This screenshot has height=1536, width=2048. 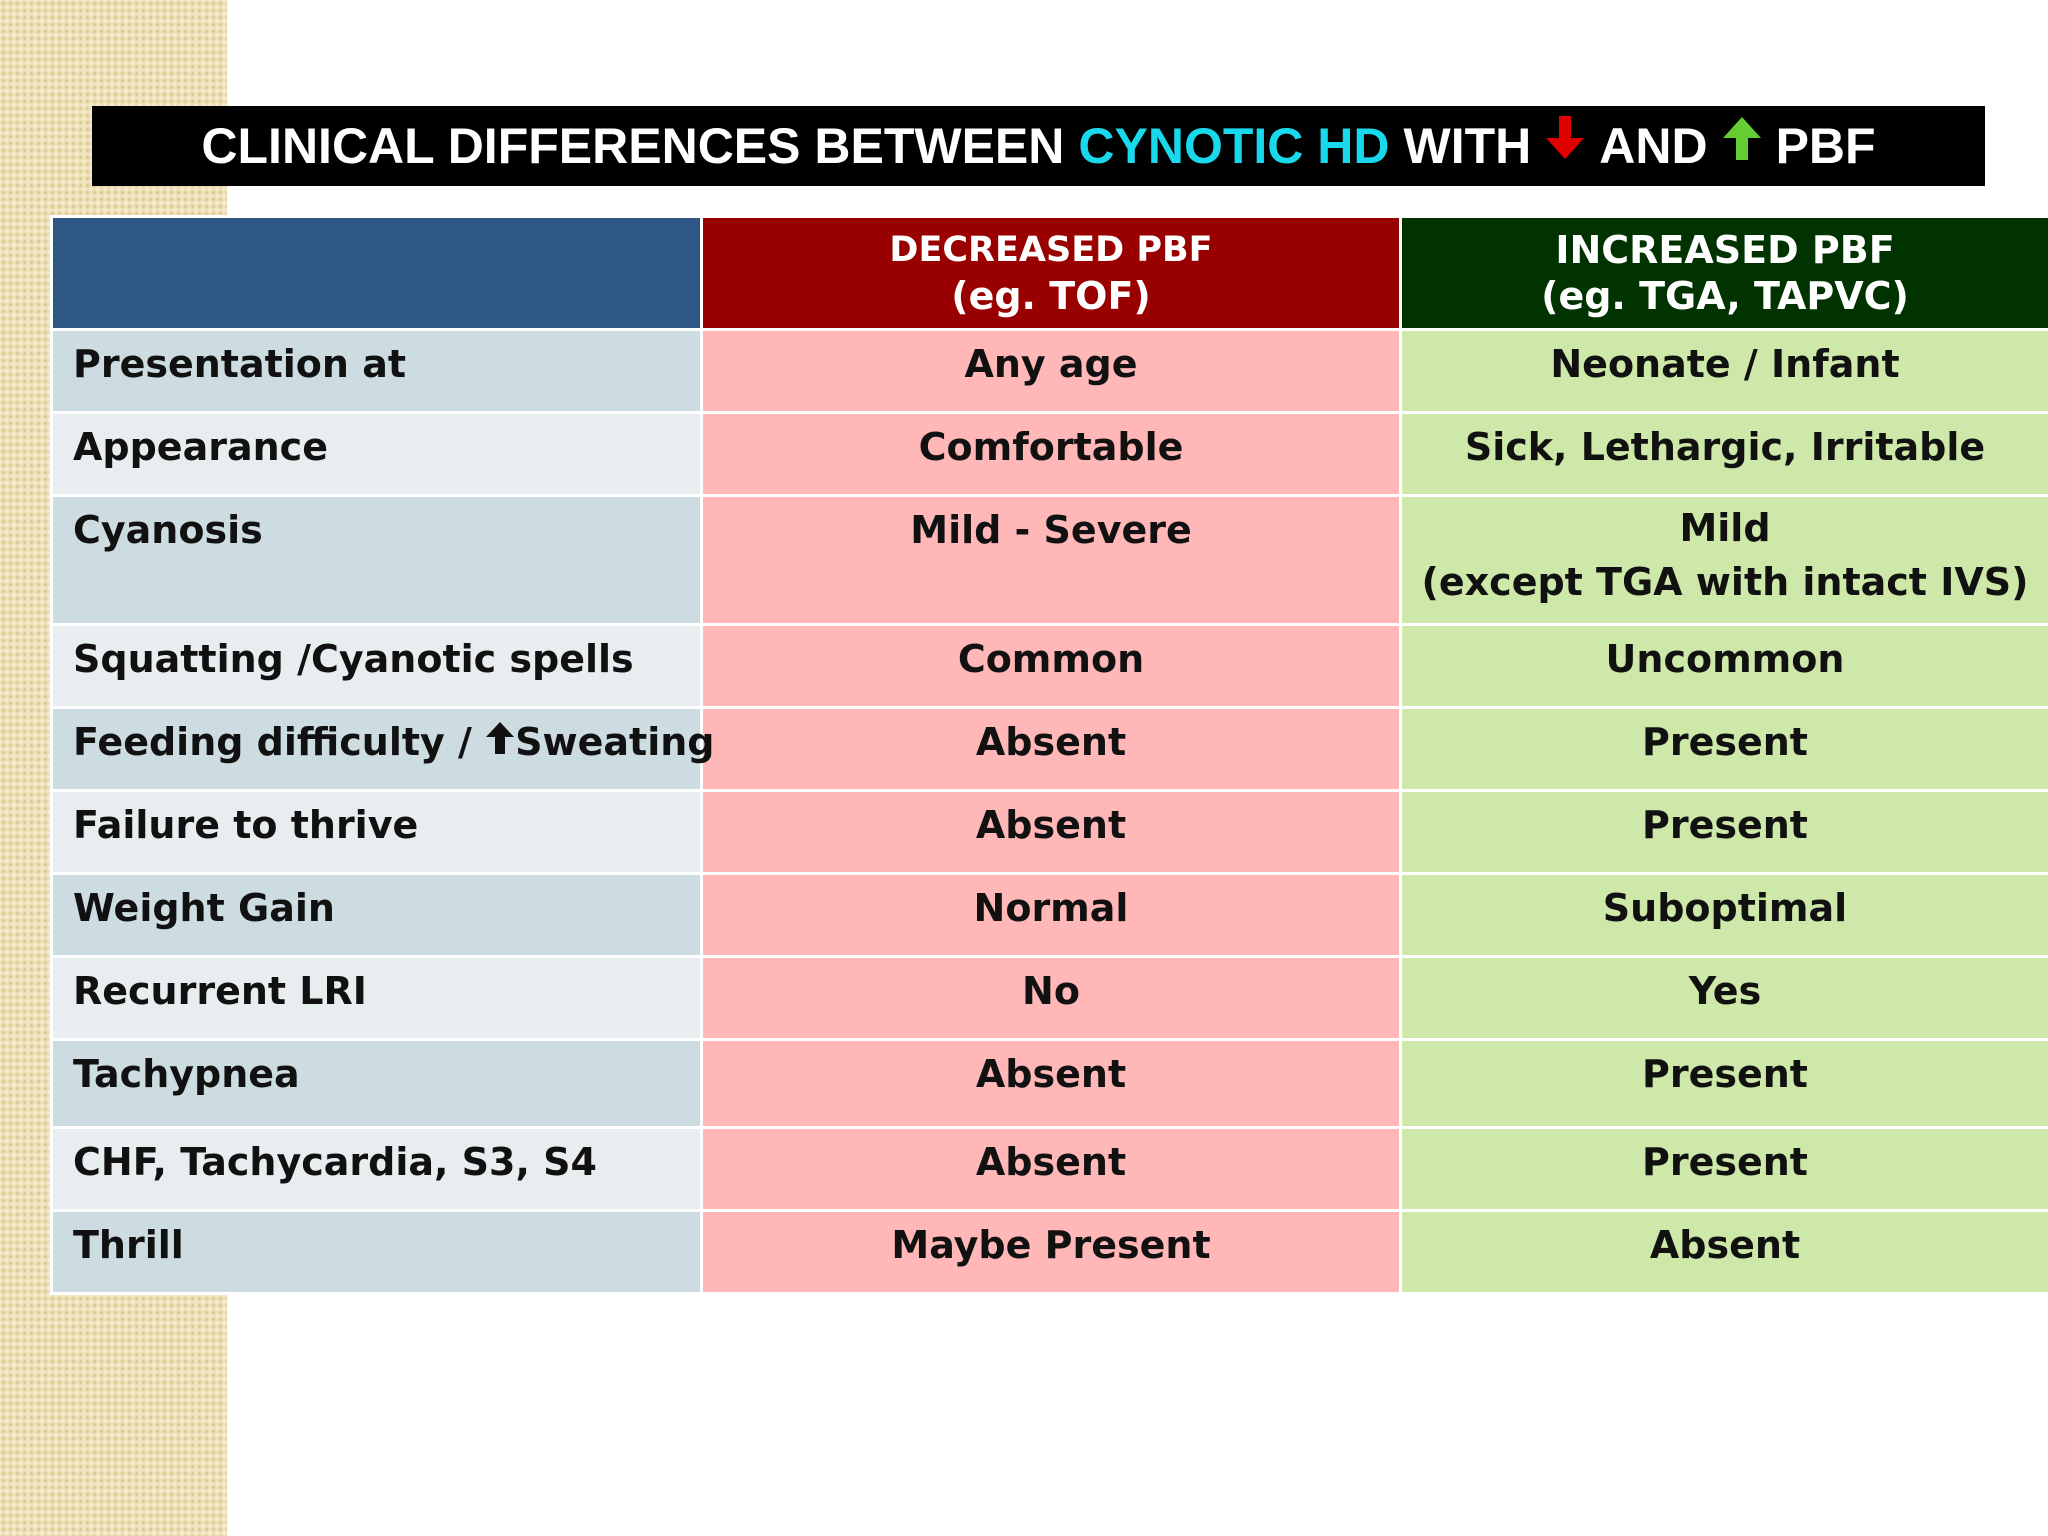 I want to click on row-label: CHF, Tachycardia, S3, S4, so click(x=376, y=1169).